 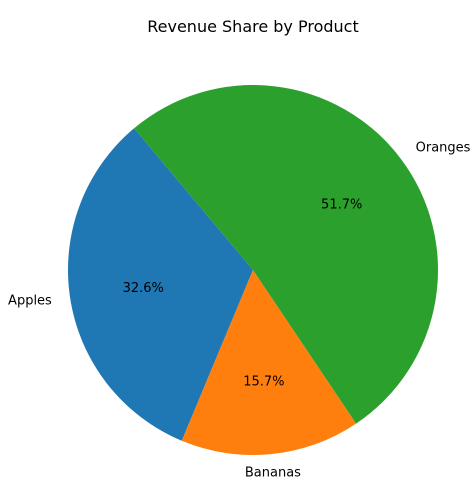 What do you see at coordinates (30, 301) in the screenshot?
I see `slice-label-apples: Apples` at bounding box center [30, 301].